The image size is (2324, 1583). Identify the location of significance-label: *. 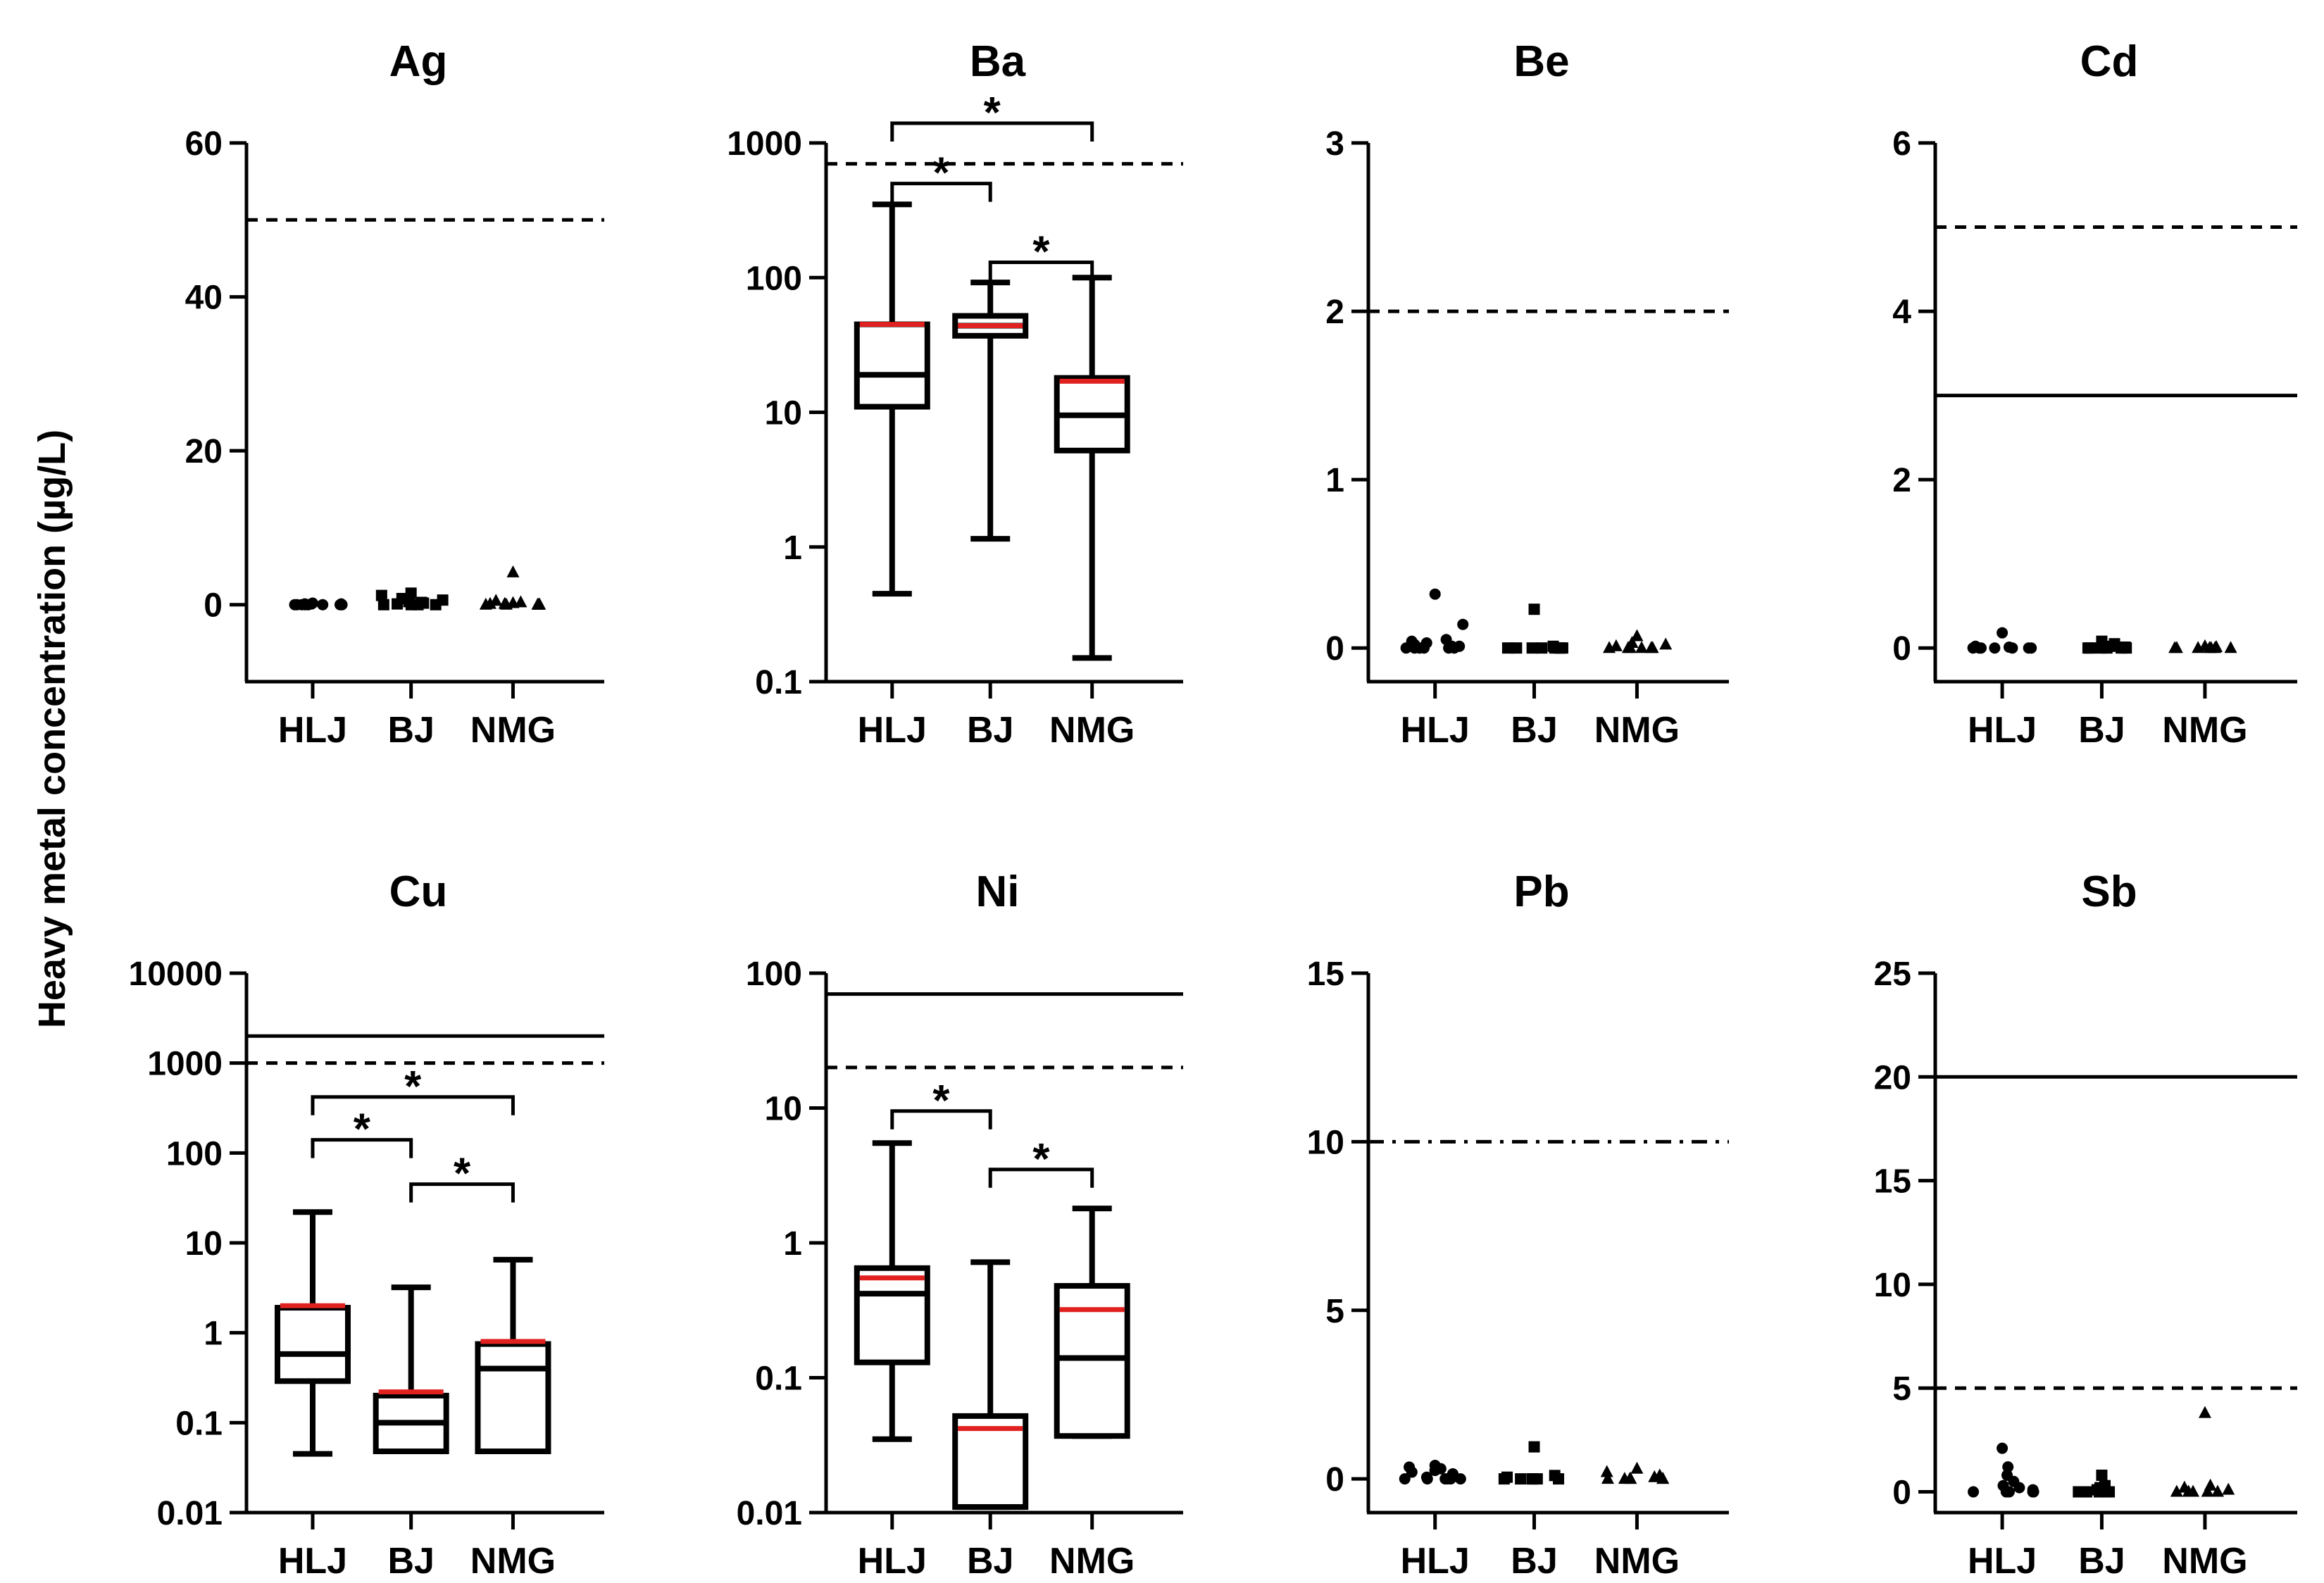
(362, 1130).